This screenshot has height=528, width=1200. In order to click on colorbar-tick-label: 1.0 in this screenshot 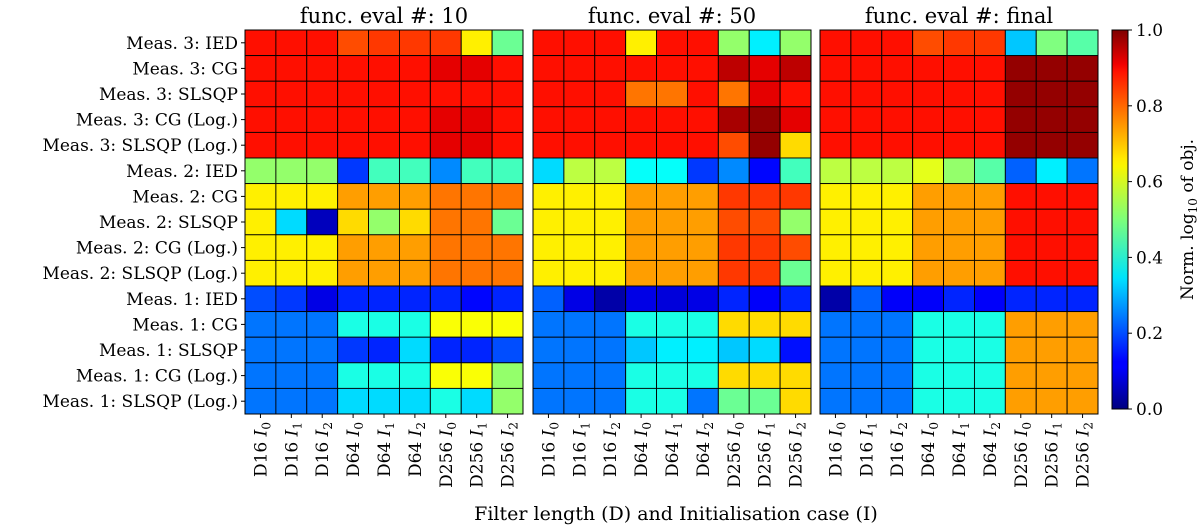, I will do `click(1149, 31)`.